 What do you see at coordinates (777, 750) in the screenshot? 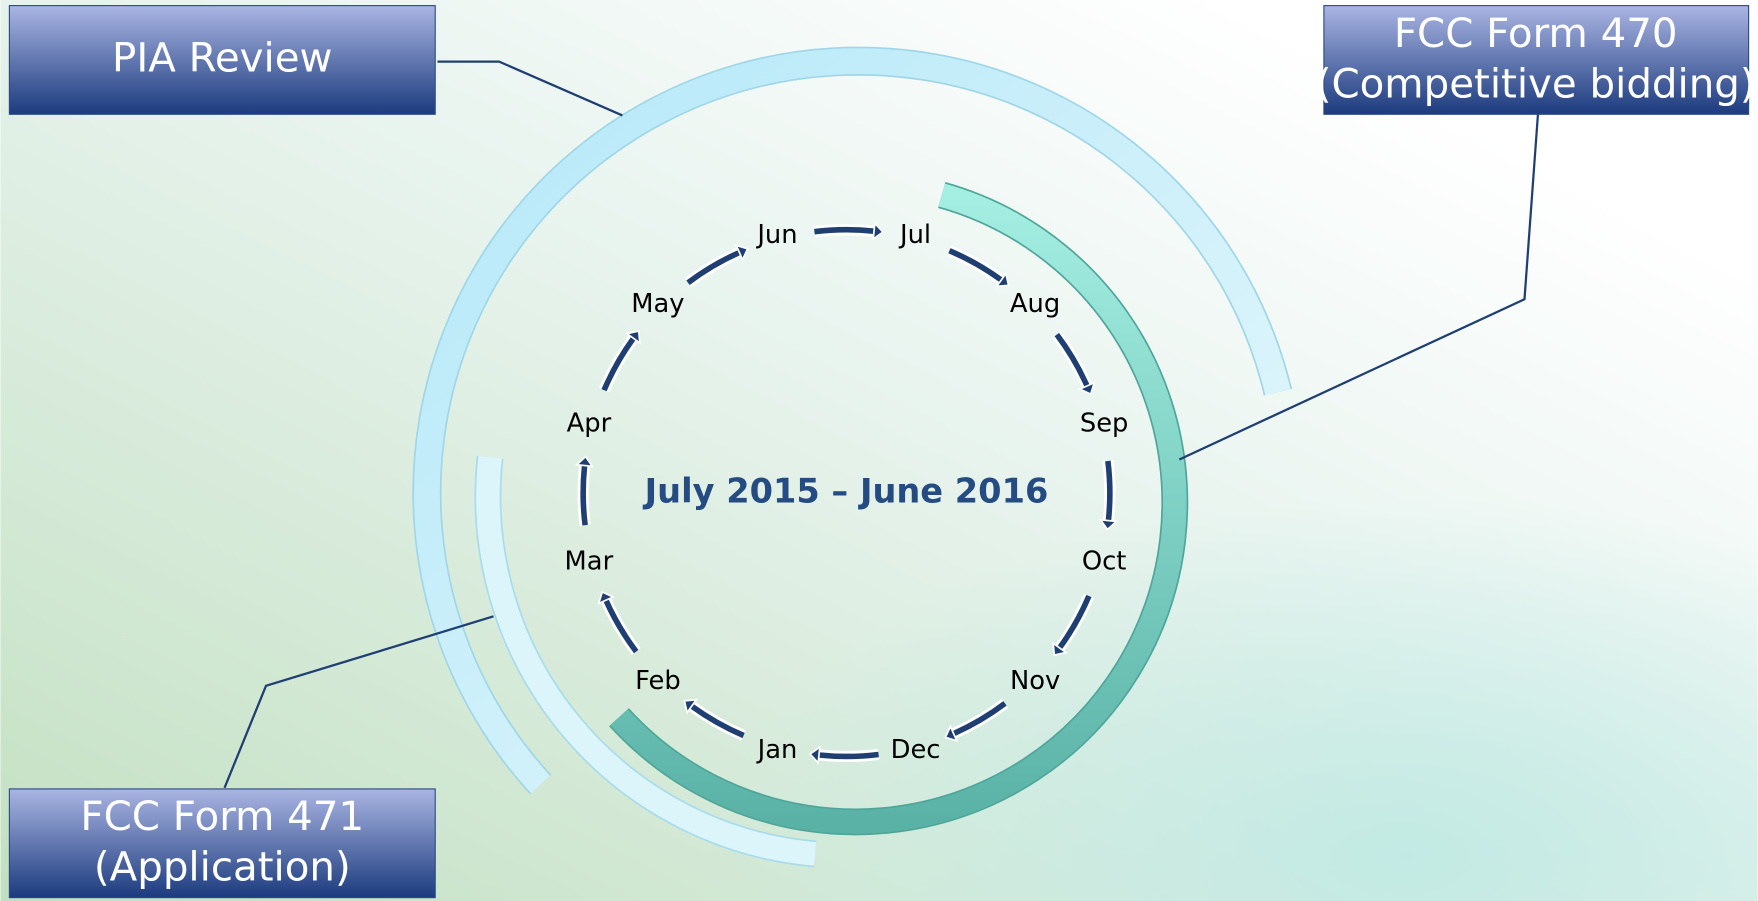
I see `month-label: Jan` at bounding box center [777, 750].